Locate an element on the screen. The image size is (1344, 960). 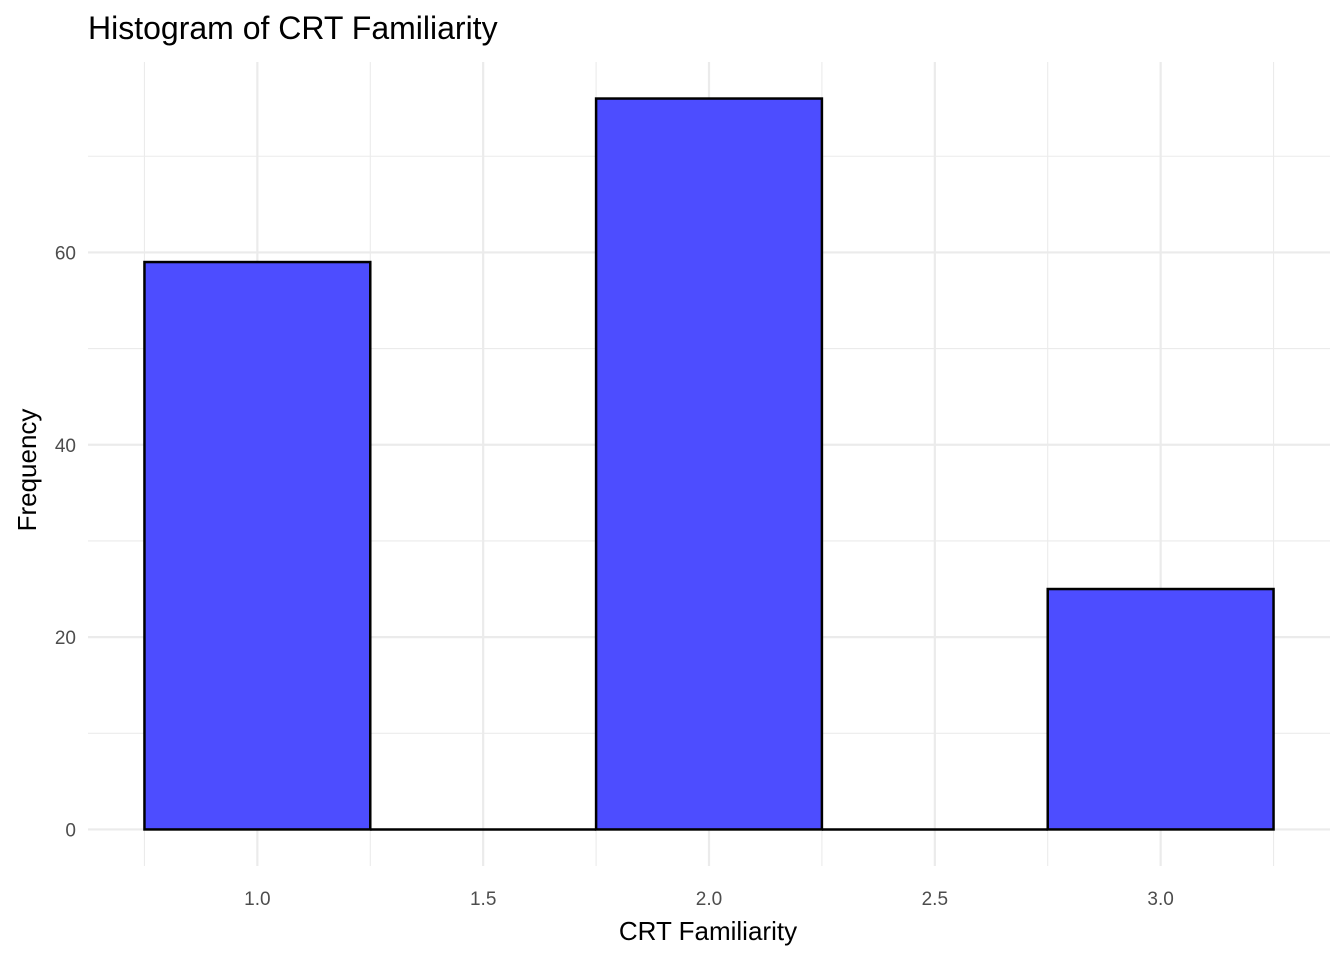
y-tick-label: 0 is located at coordinates (70, 830).